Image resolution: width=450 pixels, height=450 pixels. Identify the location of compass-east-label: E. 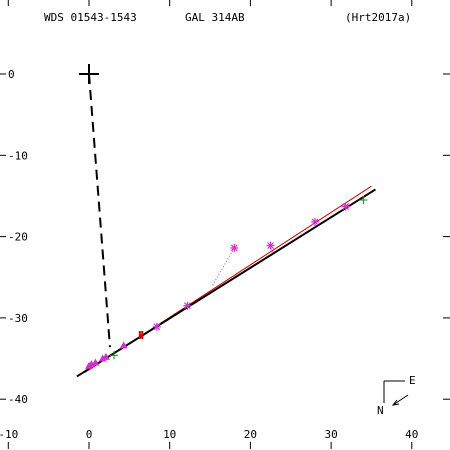
(412, 380).